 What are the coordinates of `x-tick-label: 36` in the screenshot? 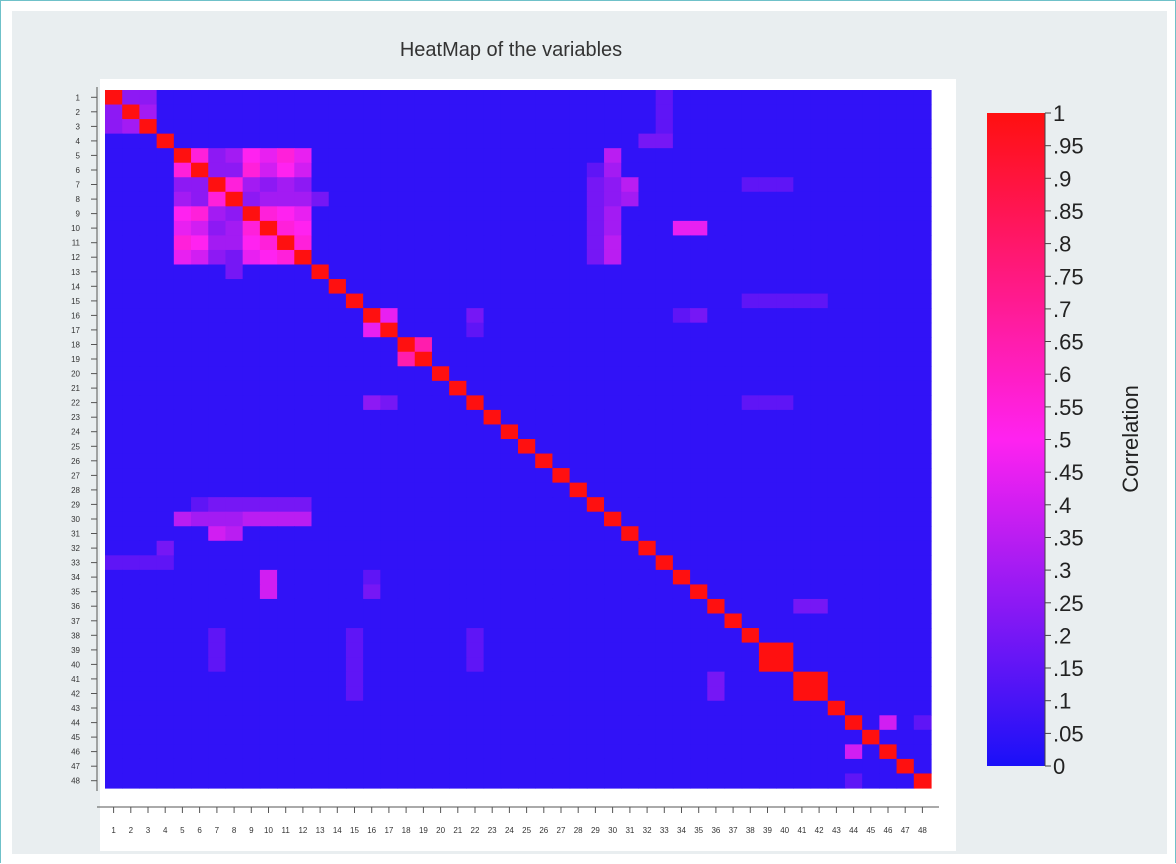 It's located at (715, 830).